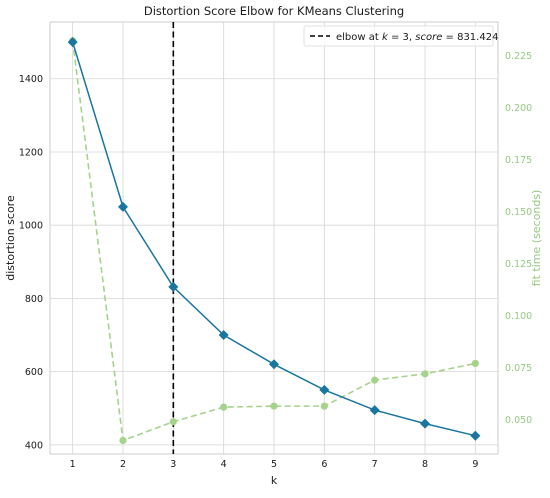 This screenshot has width=550, height=498. I want to click on y-tick-label: 600, so click(34, 372).